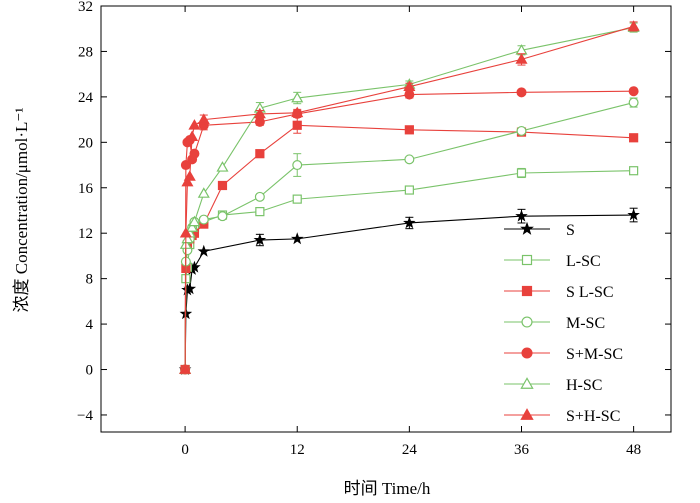 The image size is (700, 503). What do you see at coordinates (583, 261) in the screenshot?
I see `legend-label: L-SC` at bounding box center [583, 261].